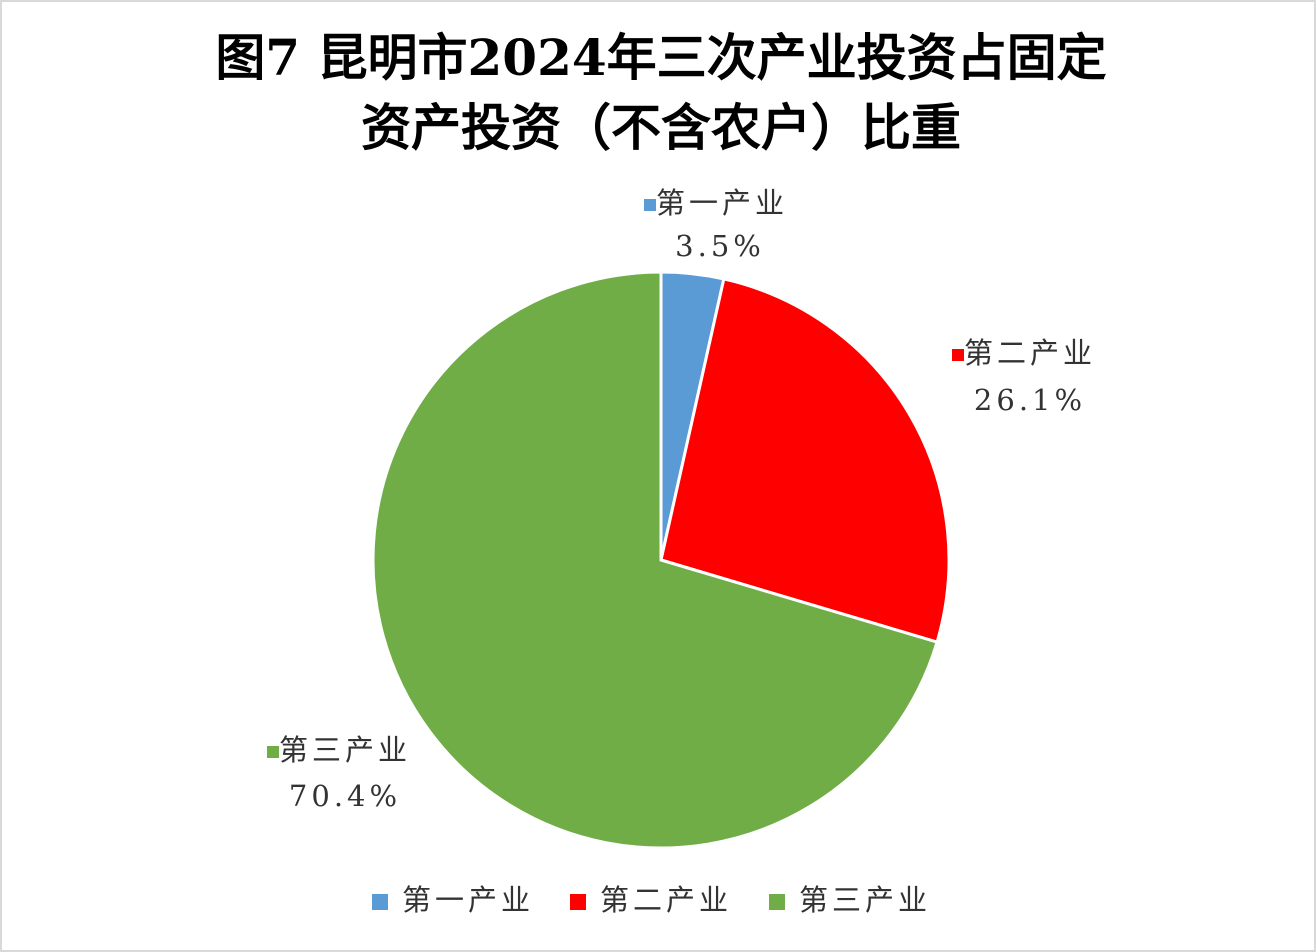  What do you see at coordinates (345, 796) in the screenshot?
I see `data-label: 70.4%` at bounding box center [345, 796].